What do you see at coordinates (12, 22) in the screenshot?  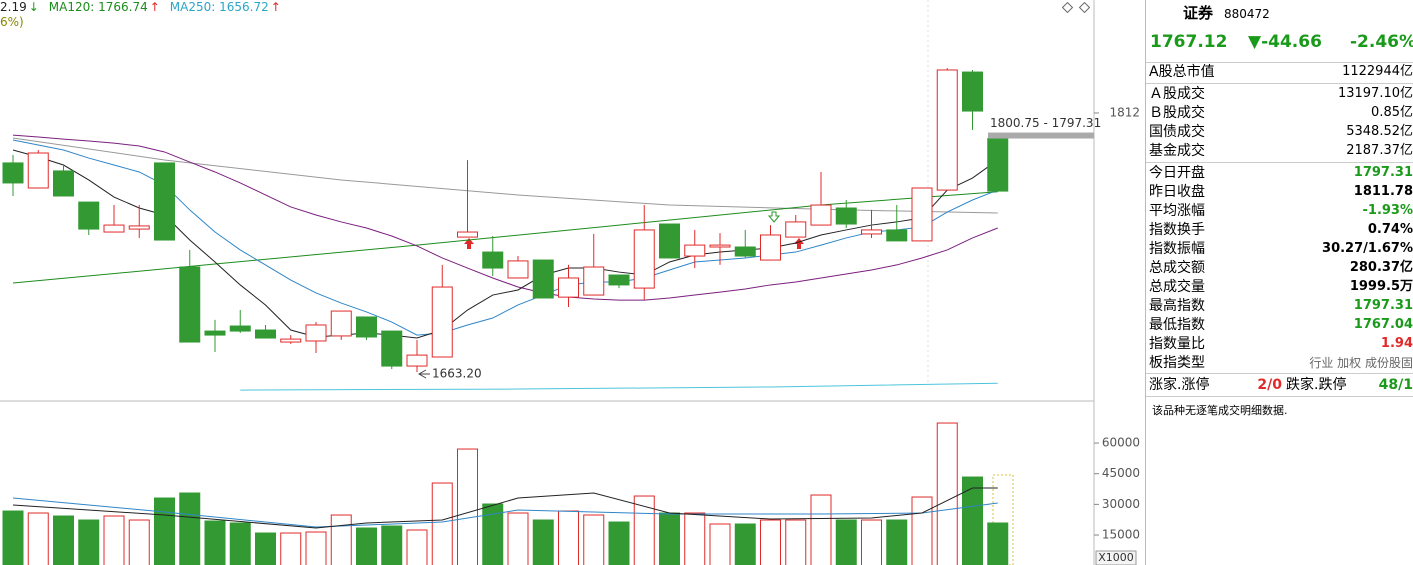 I see `header-line2: 6%)` at bounding box center [12, 22].